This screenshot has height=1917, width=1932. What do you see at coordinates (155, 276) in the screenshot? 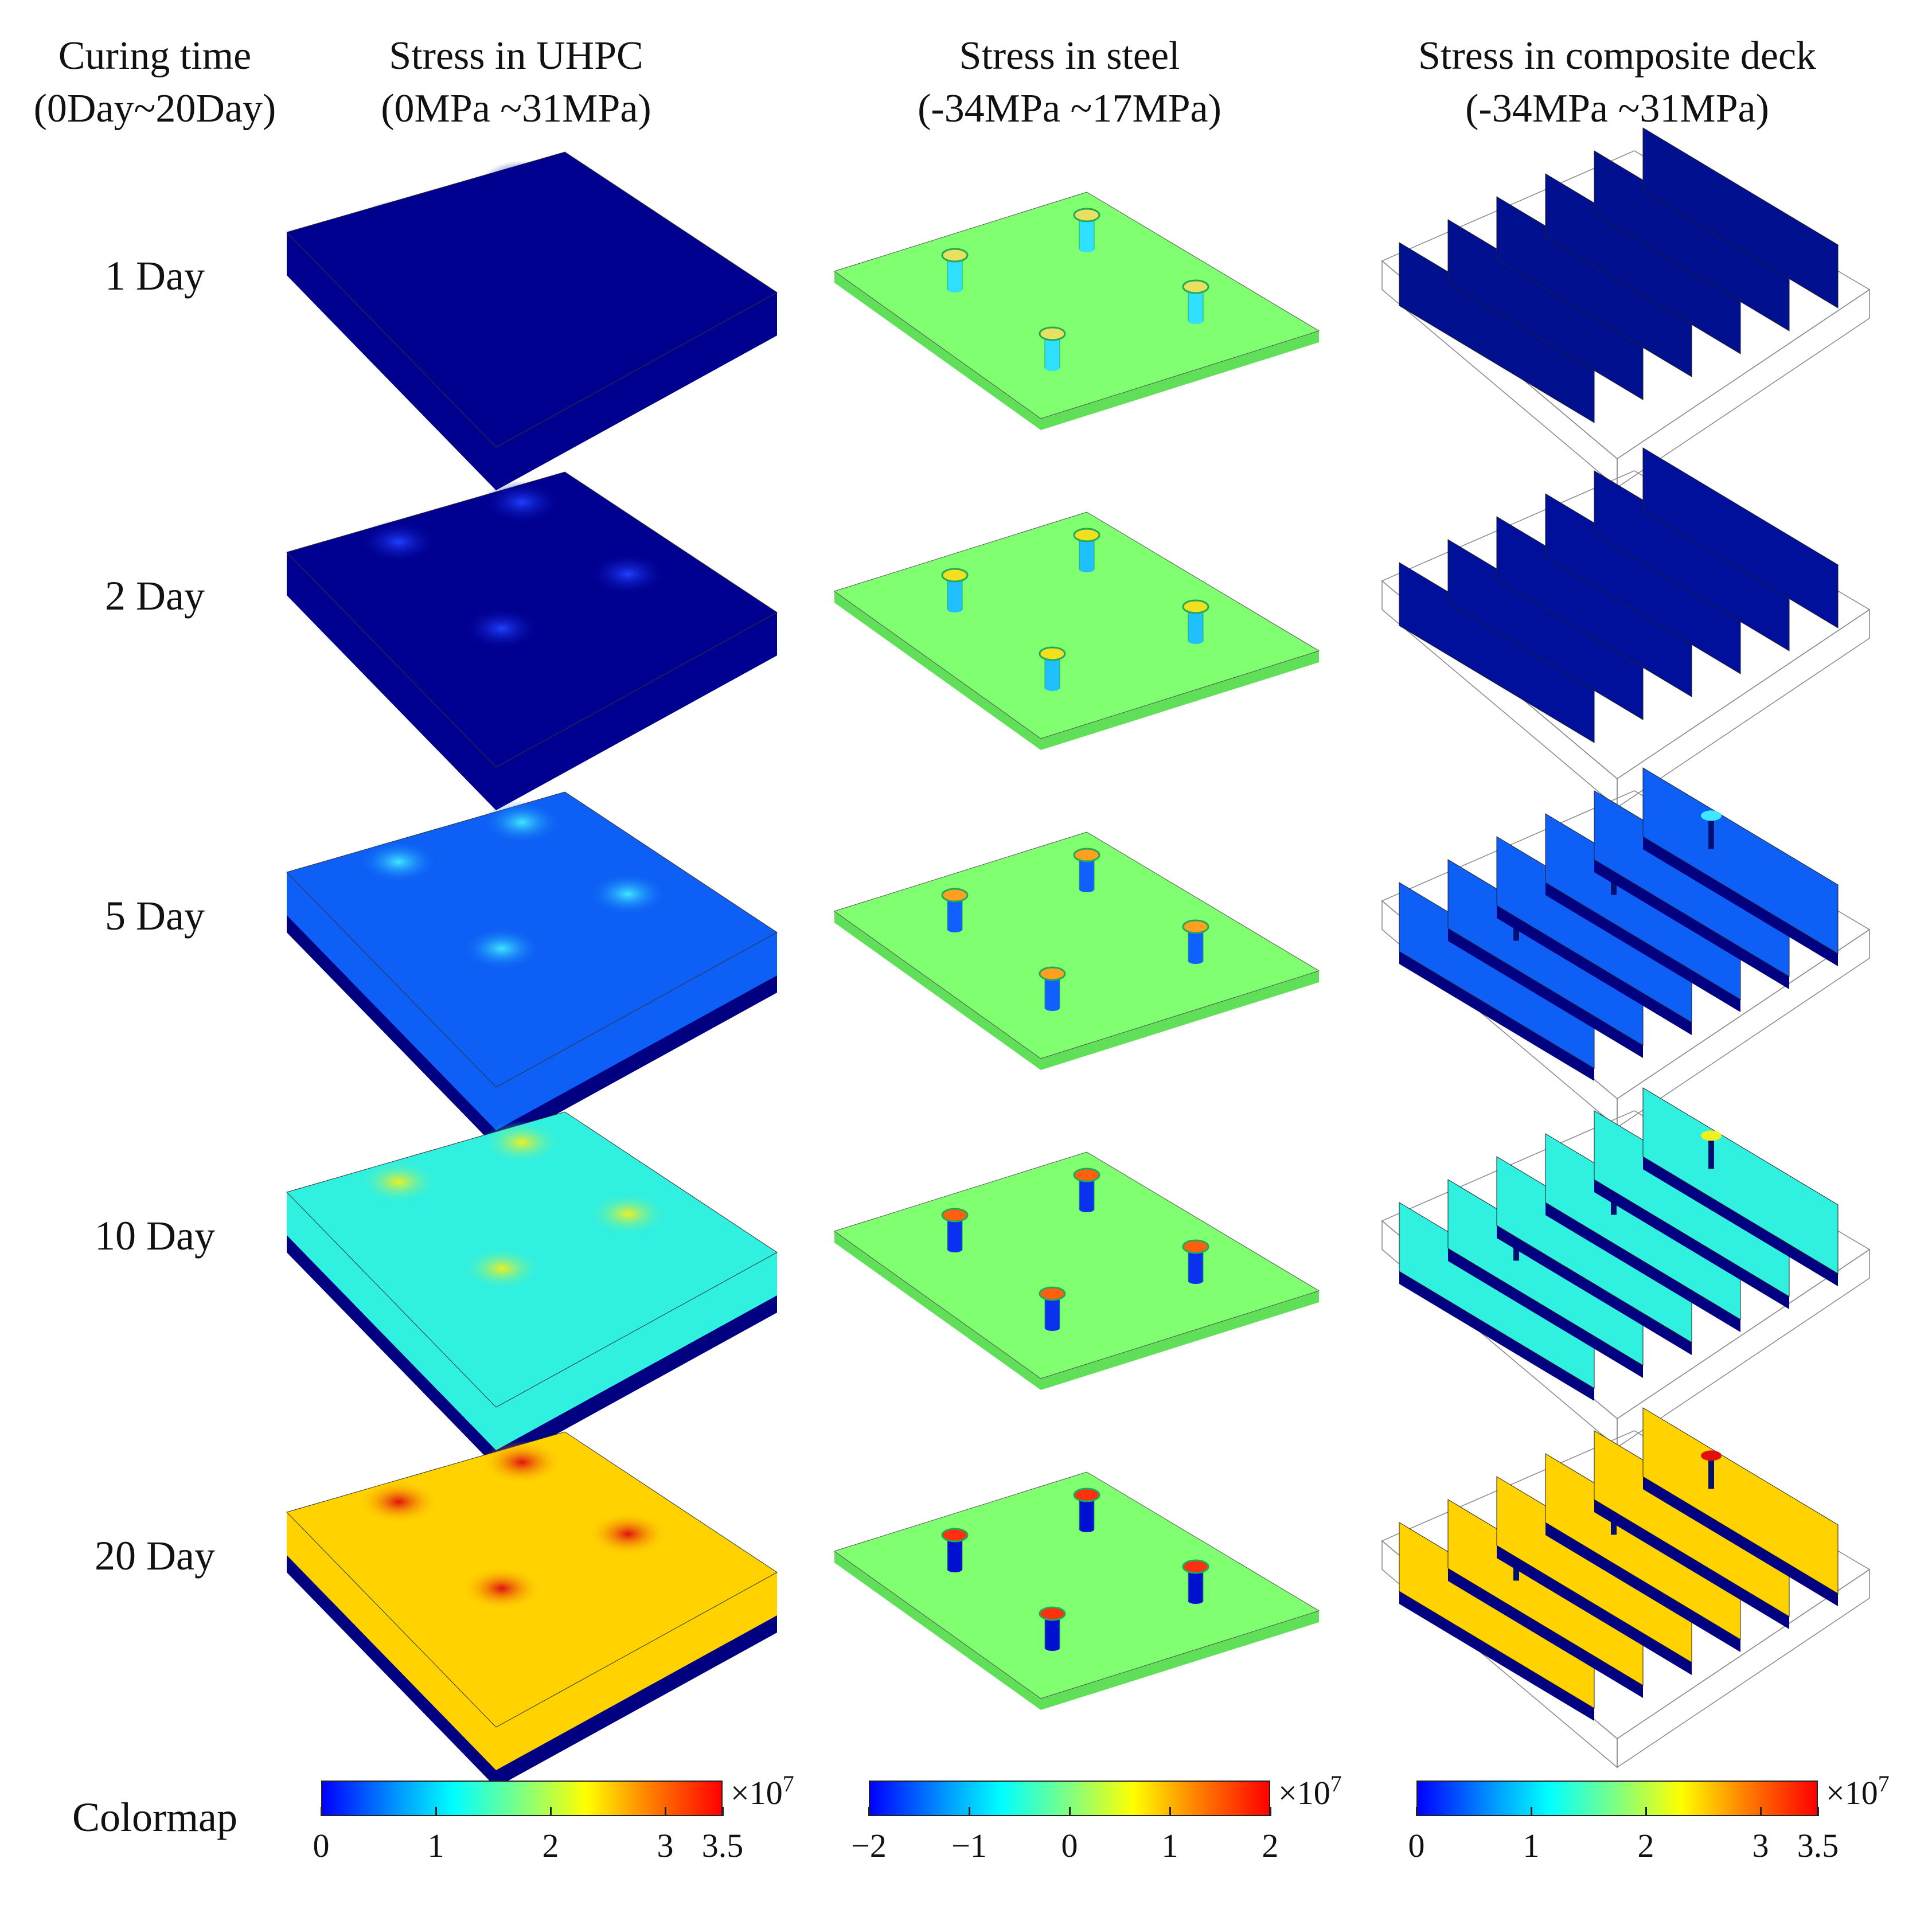
I see `row-label-1day: 1 Day` at bounding box center [155, 276].